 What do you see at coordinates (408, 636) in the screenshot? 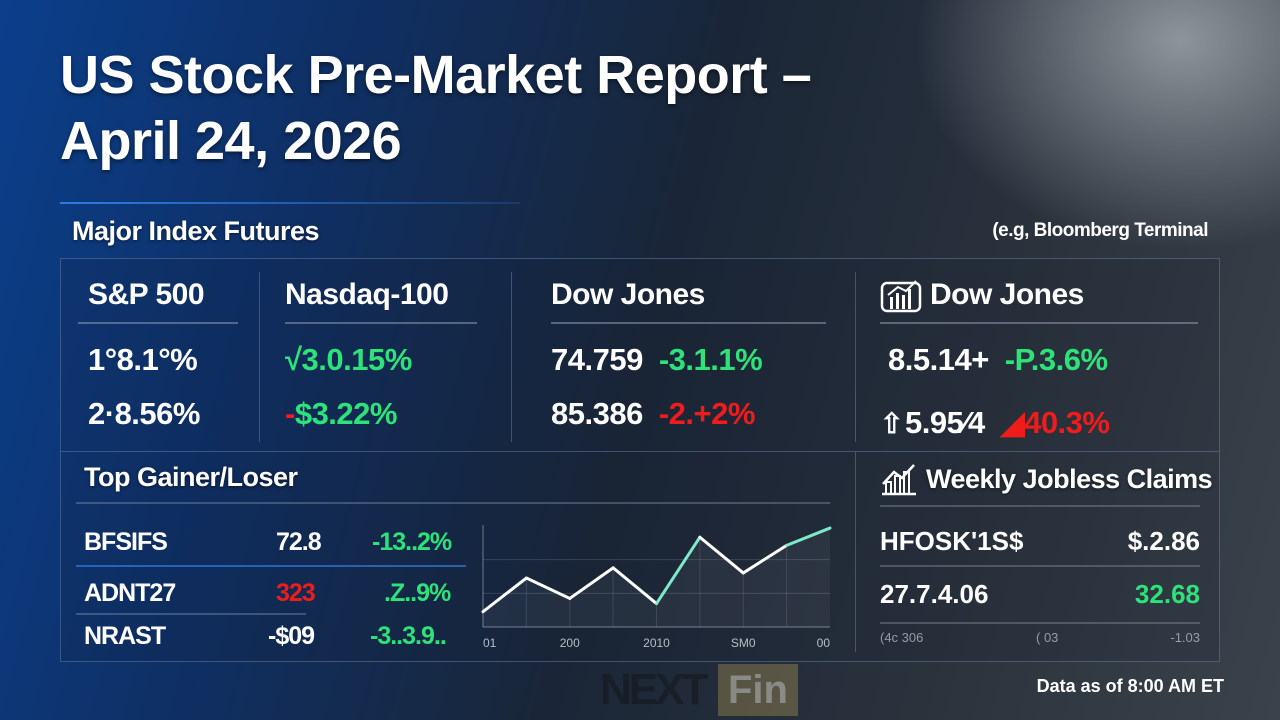
I see `change: -3..3.9..` at bounding box center [408, 636].